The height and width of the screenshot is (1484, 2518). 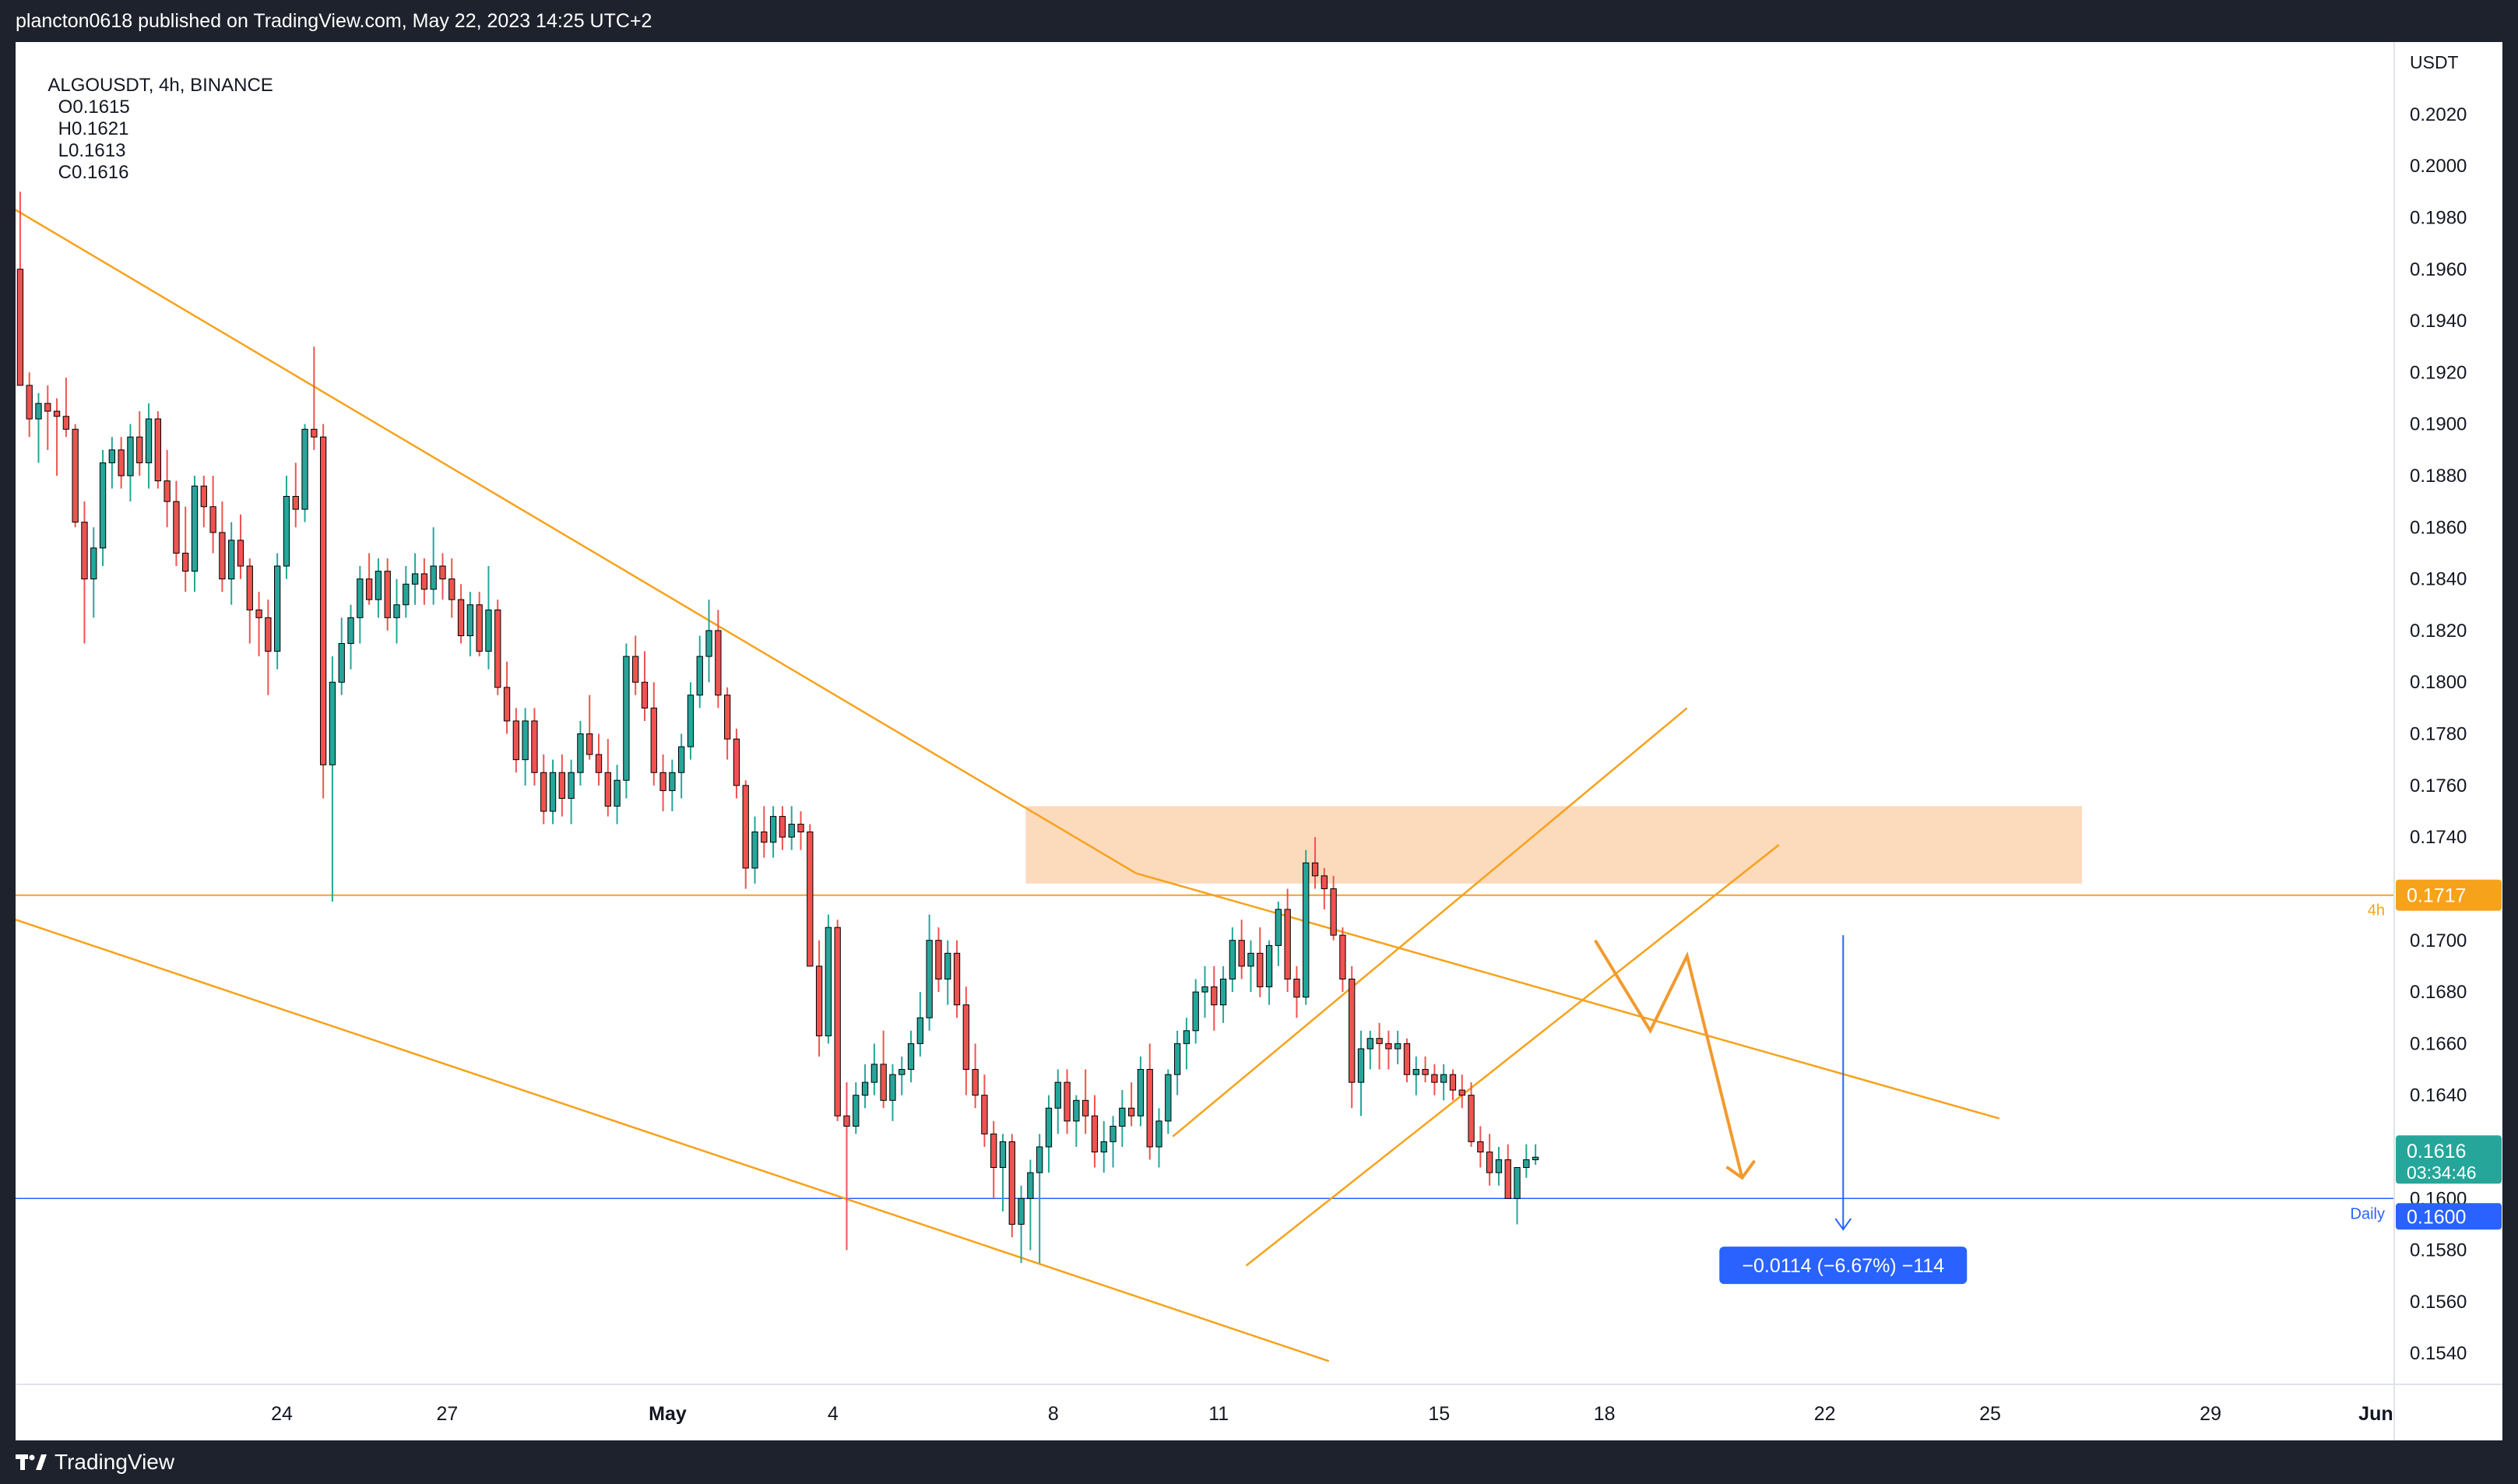 What do you see at coordinates (95, 1463) in the screenshot?
I see `tradingview-logo: TradingView` at bounding box center [95, 1463].